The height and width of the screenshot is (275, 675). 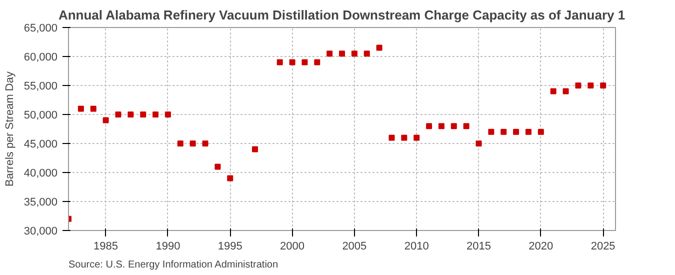 I want to click on x-tick-label: 2000, so click(x=292, y=246).